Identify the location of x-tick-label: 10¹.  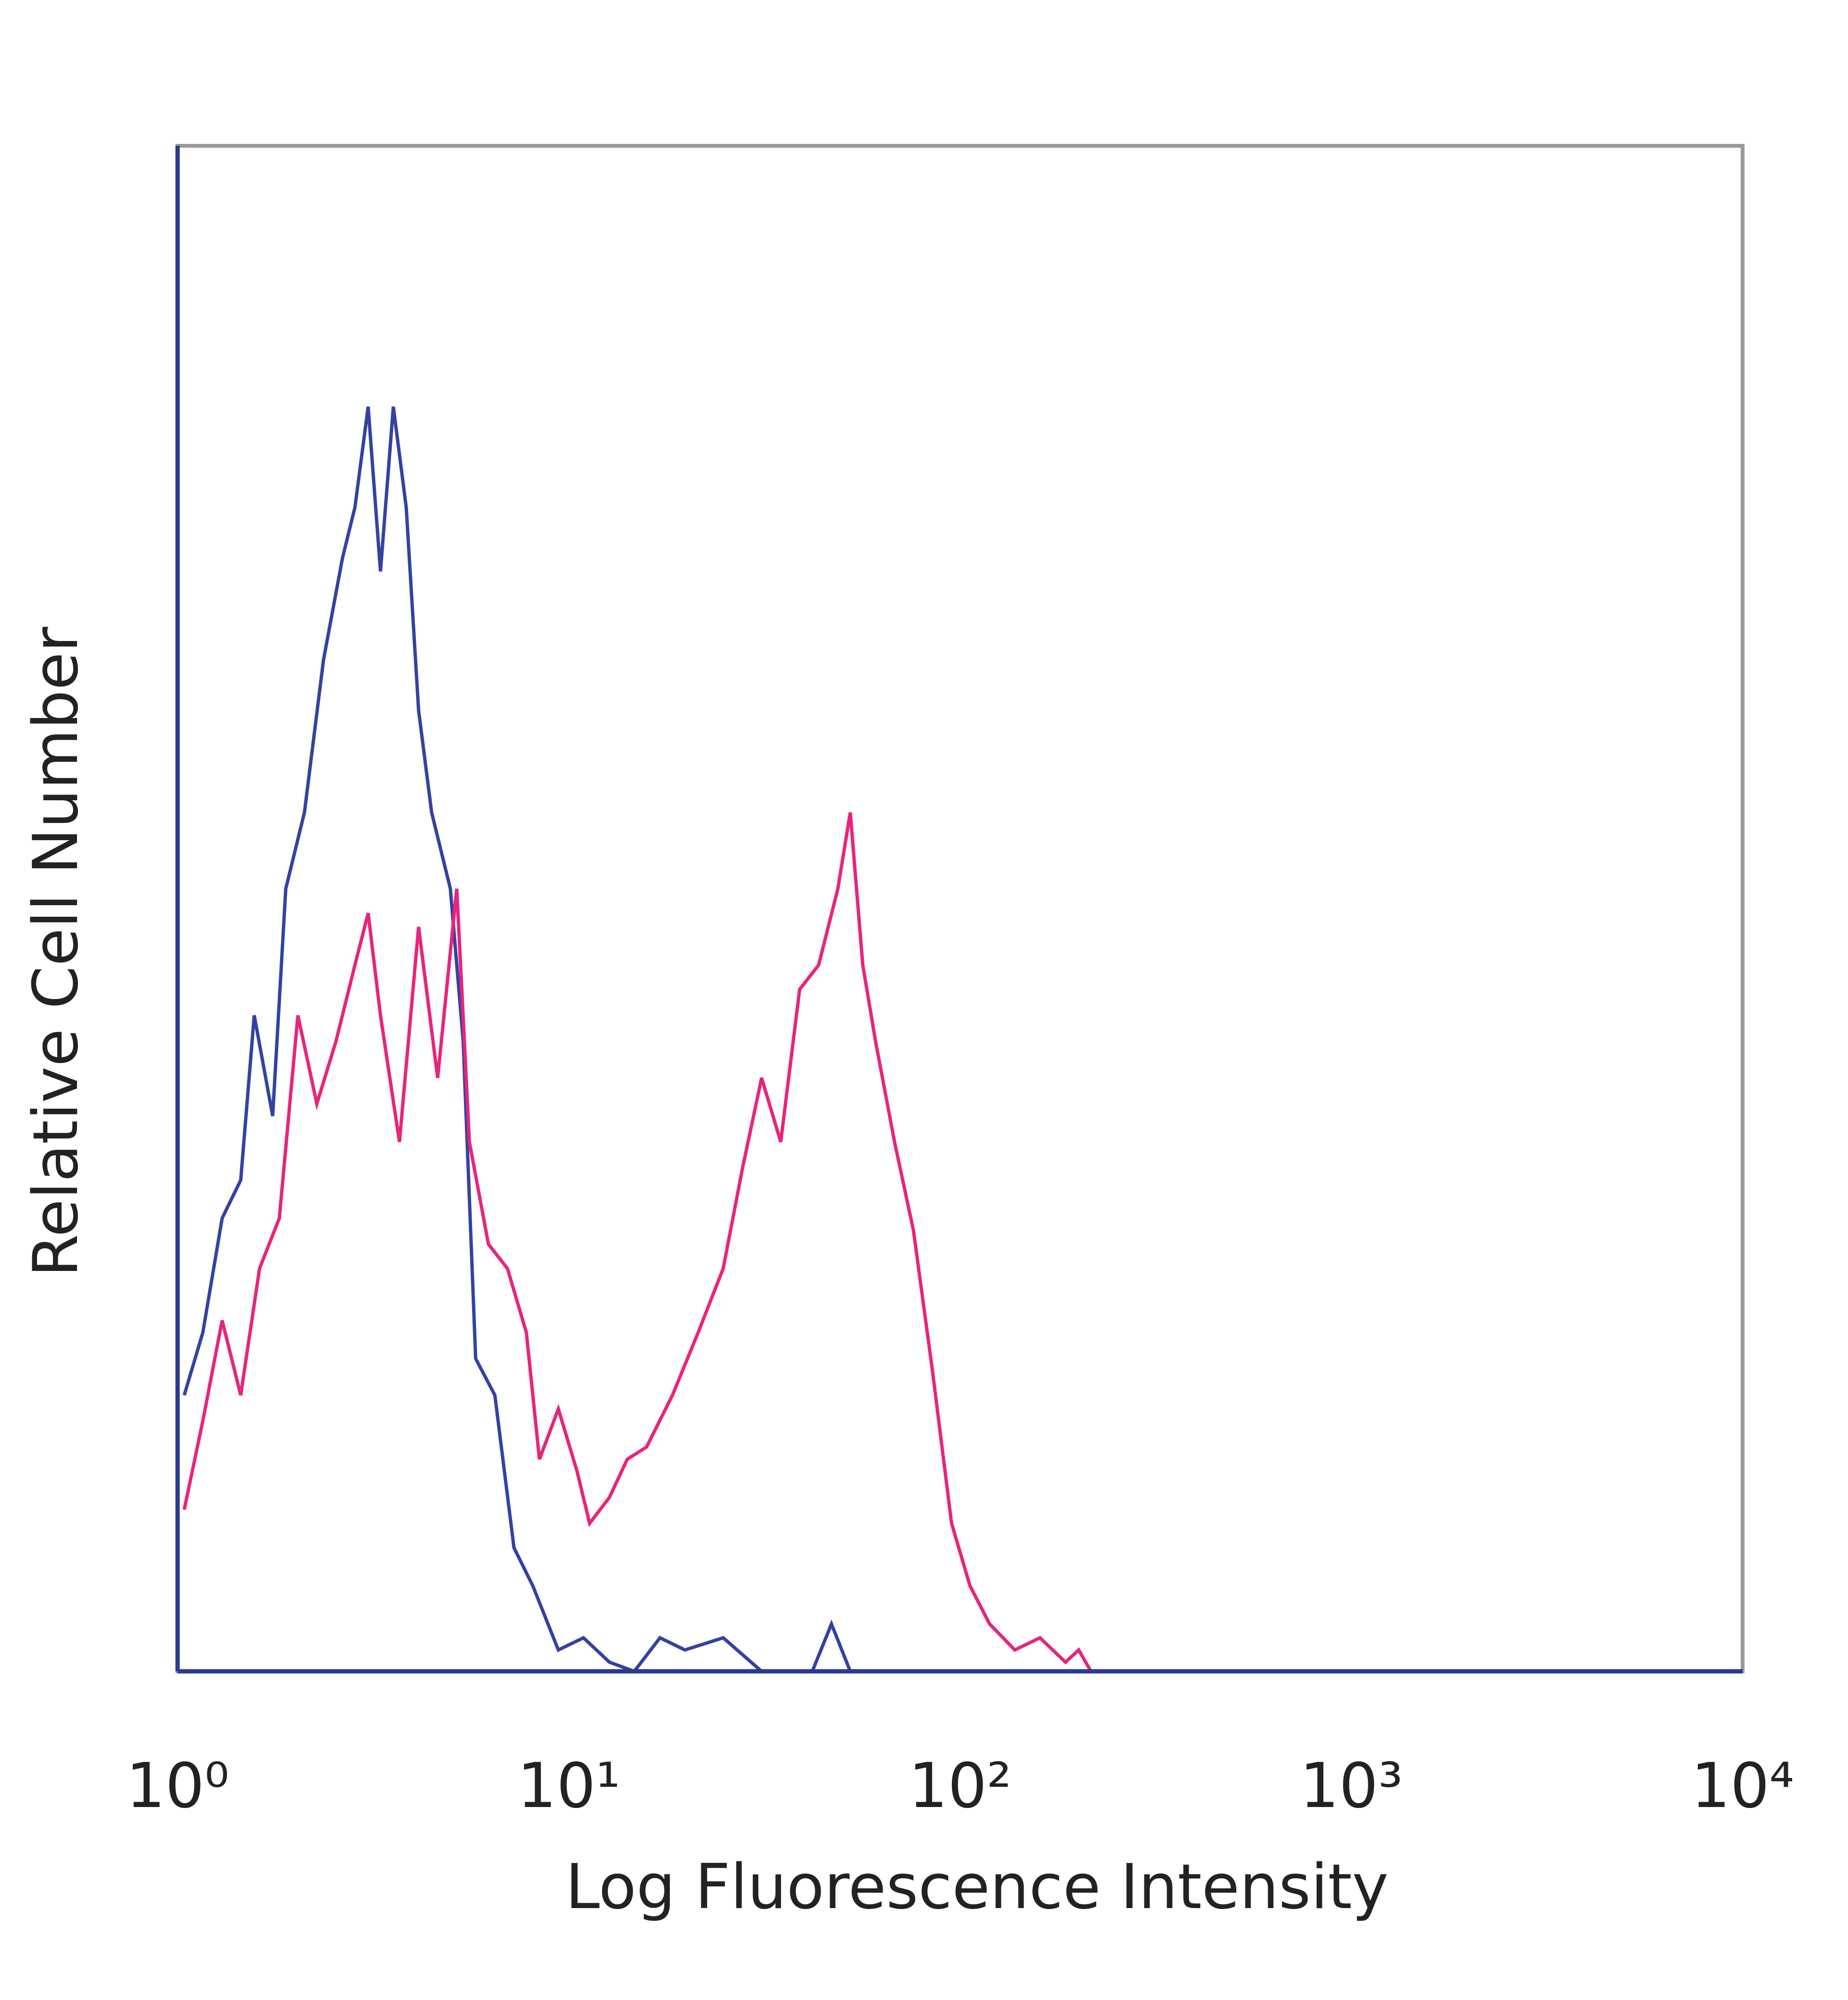
(568, 1786).